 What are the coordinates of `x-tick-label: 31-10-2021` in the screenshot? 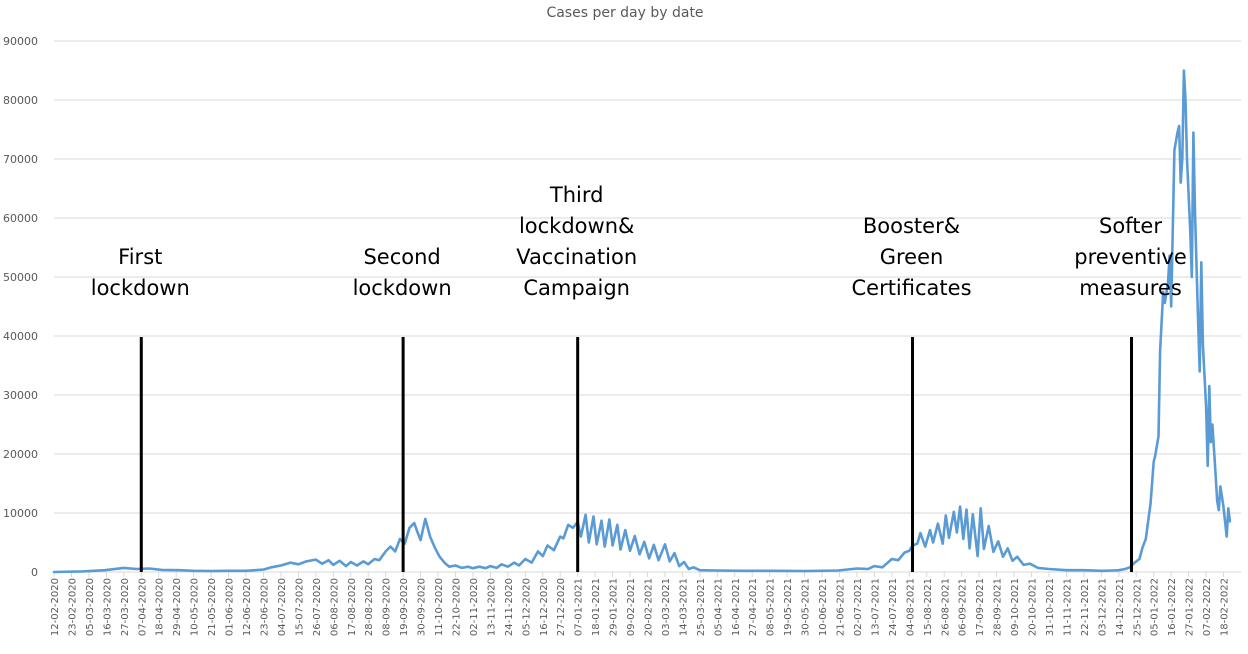 It's located at (1050, 607).